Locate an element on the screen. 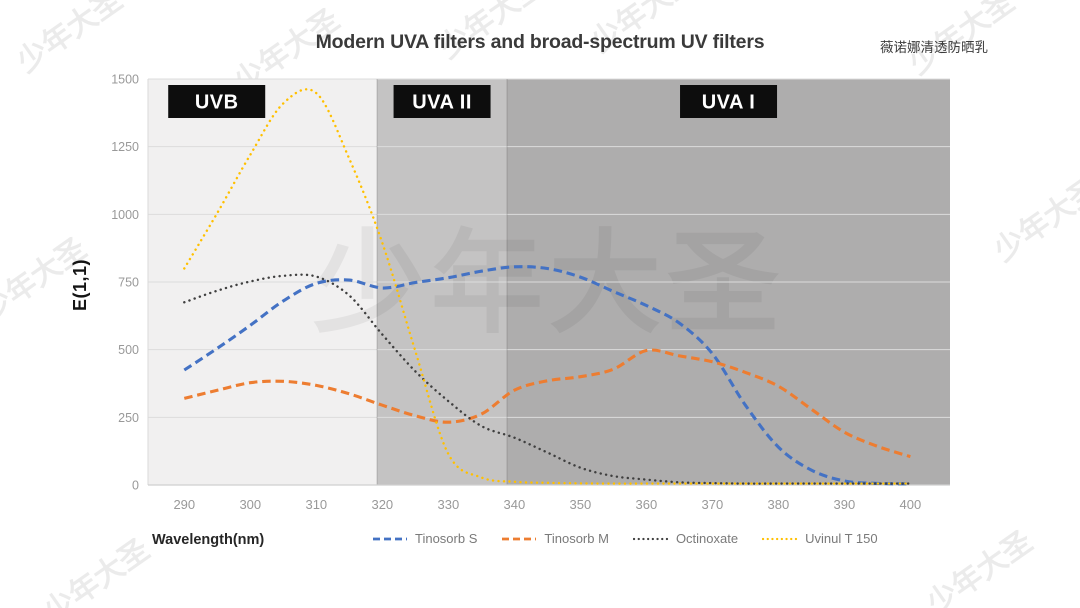 The height and width of the screenshot is (608, 1080). region-label-box-uva-ii is located at coordinates (442, 101).